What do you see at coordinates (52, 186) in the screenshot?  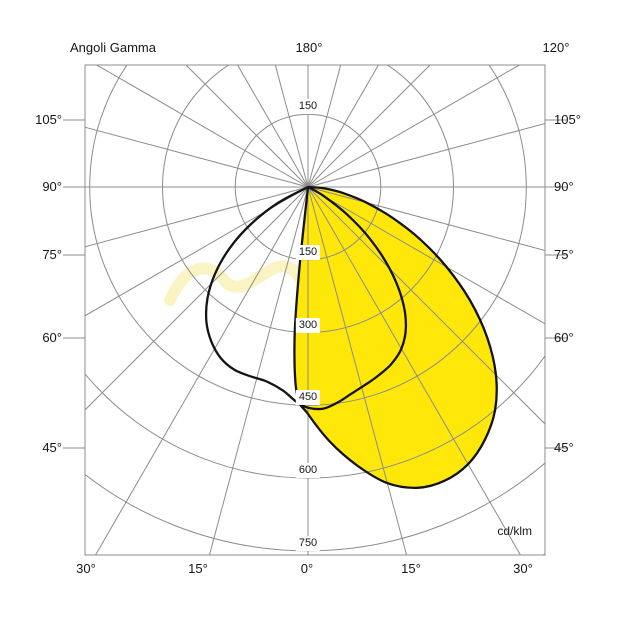 I see `angle-label-left-90: 90°` at bounding box center [52, 186].